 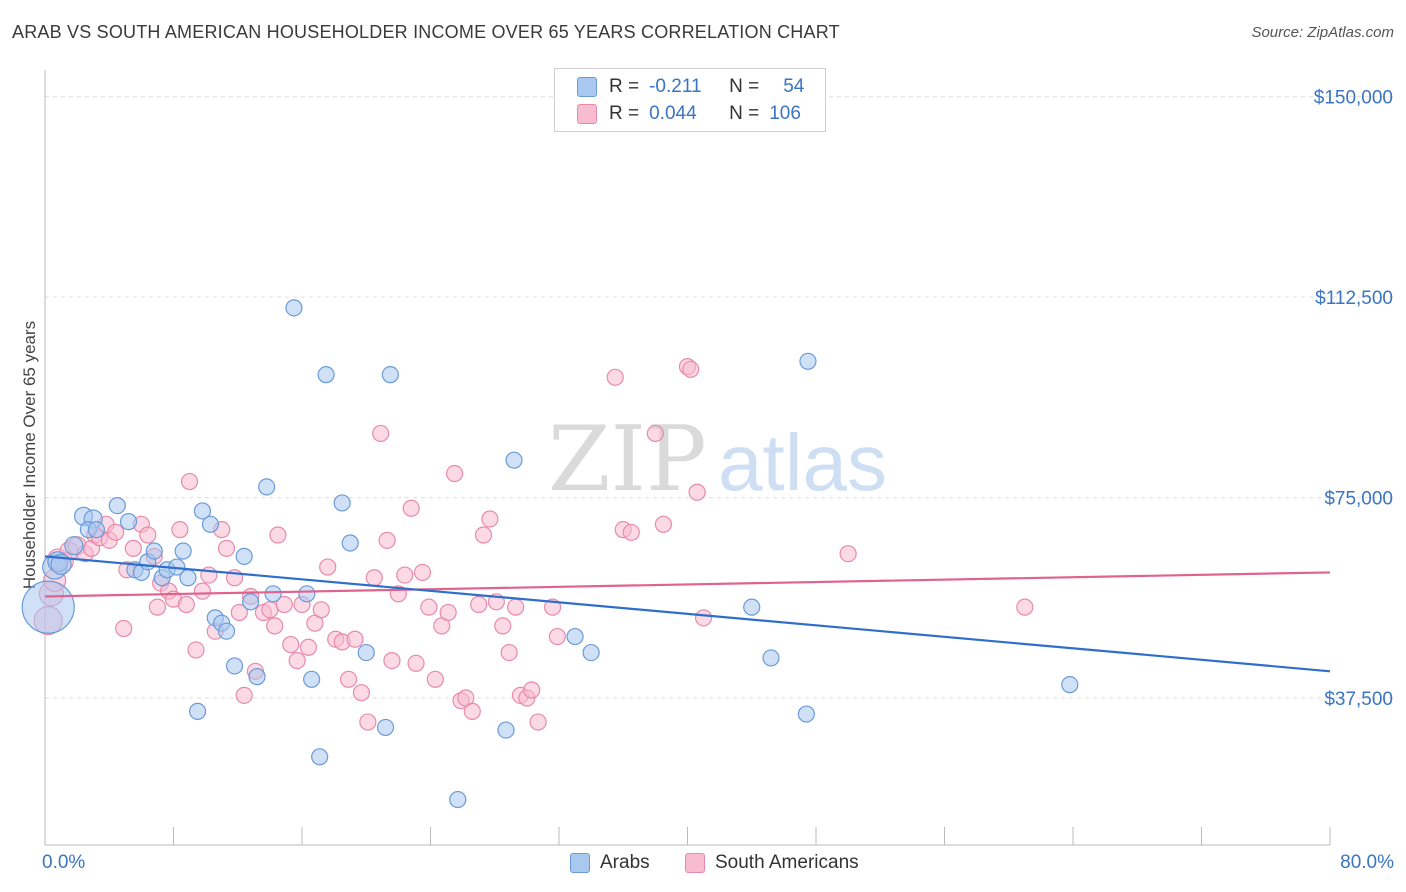 What do you see at coordinates (673, 113) in the screenshot?
I see `r-value-south-americans: 0.044` at bounding box center [673, 113].